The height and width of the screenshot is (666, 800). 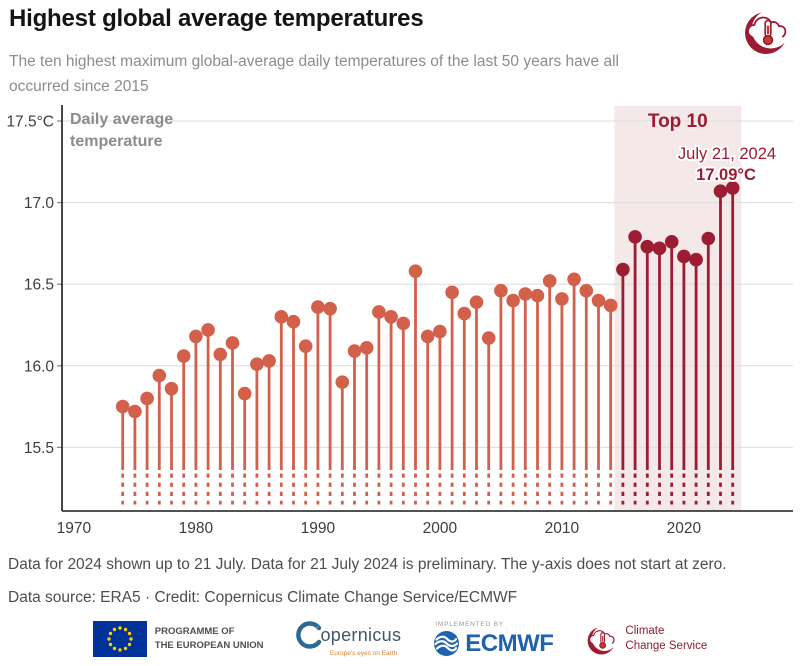 I want to click on lollipop-1974, so click(x=122, y=452).